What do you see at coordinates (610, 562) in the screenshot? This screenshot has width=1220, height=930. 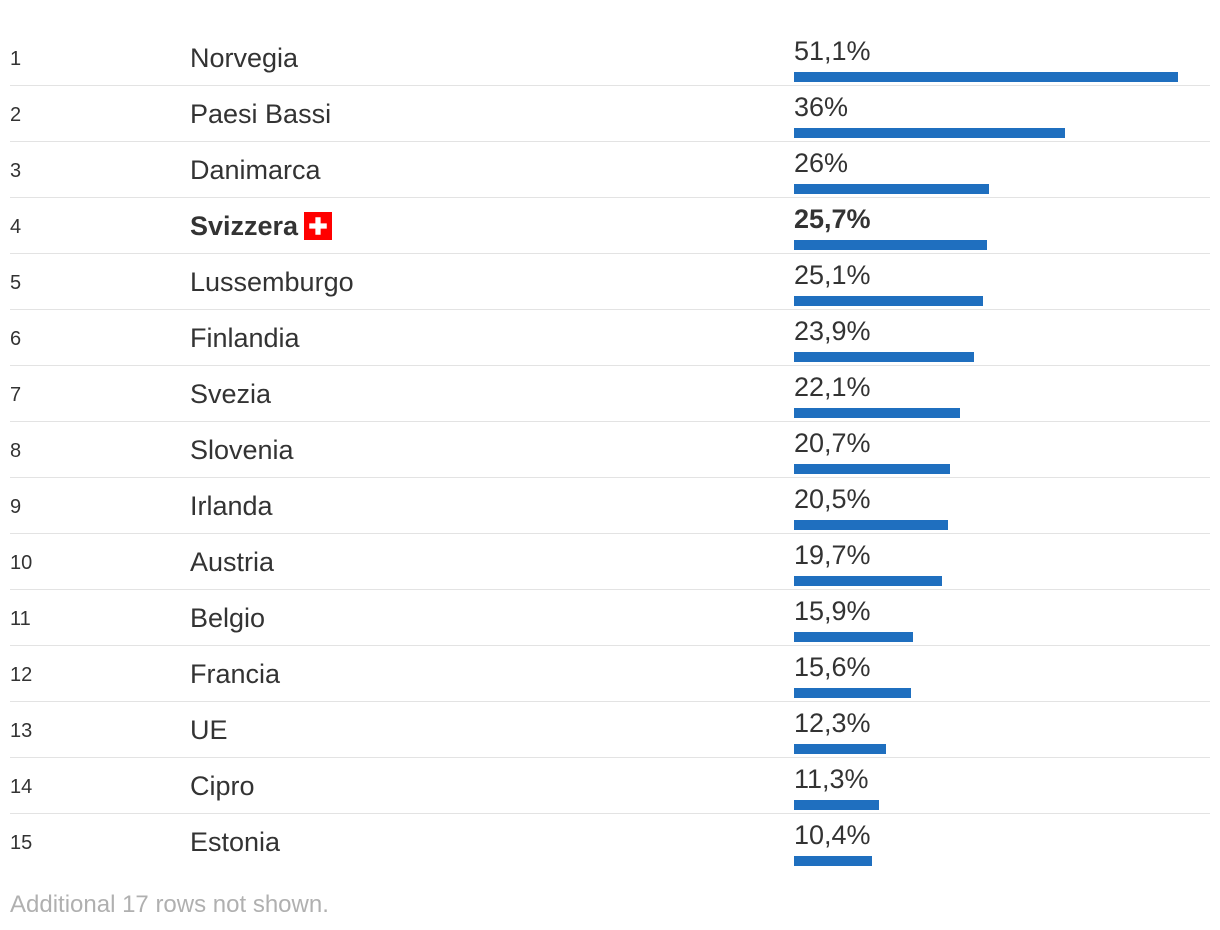 I see `table-row: 10 Austria 19,7%` at bounding box center [610, 562].